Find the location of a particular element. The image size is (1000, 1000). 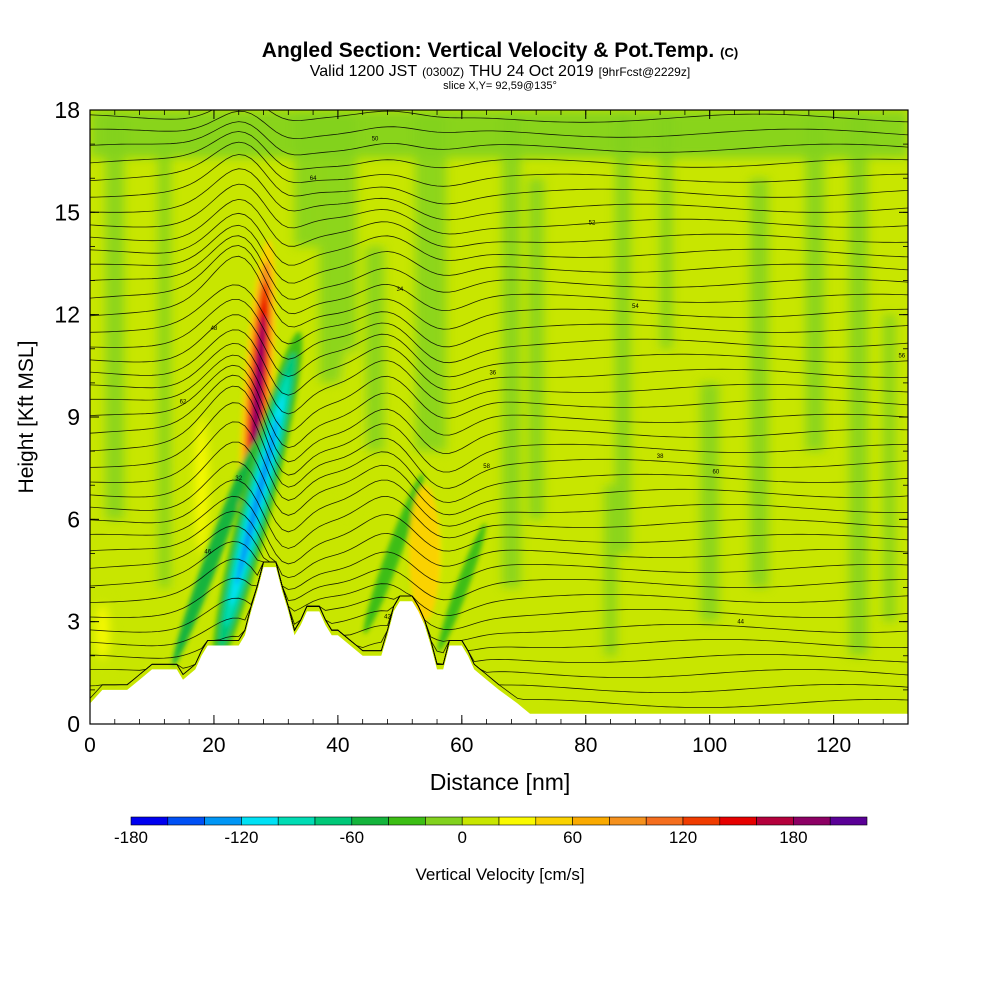

x-tick-label: 20 is located at coordinates (213, 745).